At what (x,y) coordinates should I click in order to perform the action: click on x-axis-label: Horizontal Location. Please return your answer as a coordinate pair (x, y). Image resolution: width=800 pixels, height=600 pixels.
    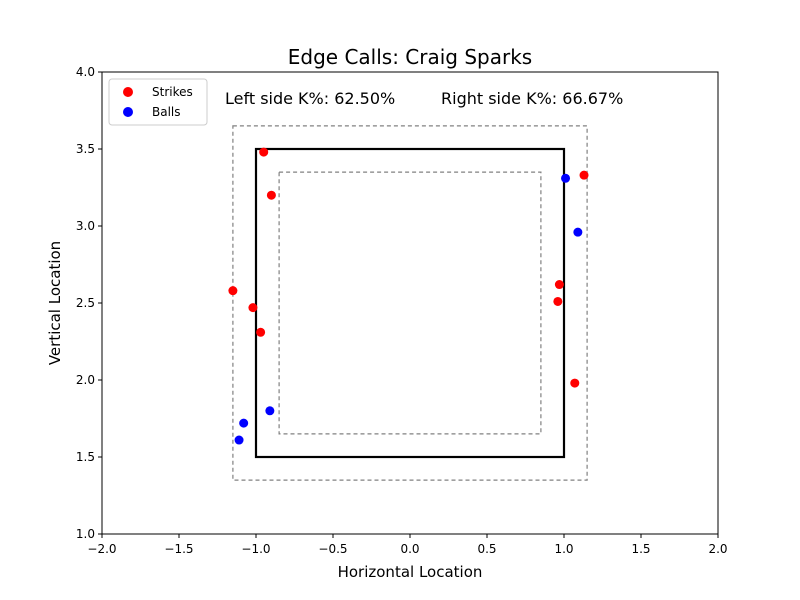
    Looking at the image, I should click on (410, 572).